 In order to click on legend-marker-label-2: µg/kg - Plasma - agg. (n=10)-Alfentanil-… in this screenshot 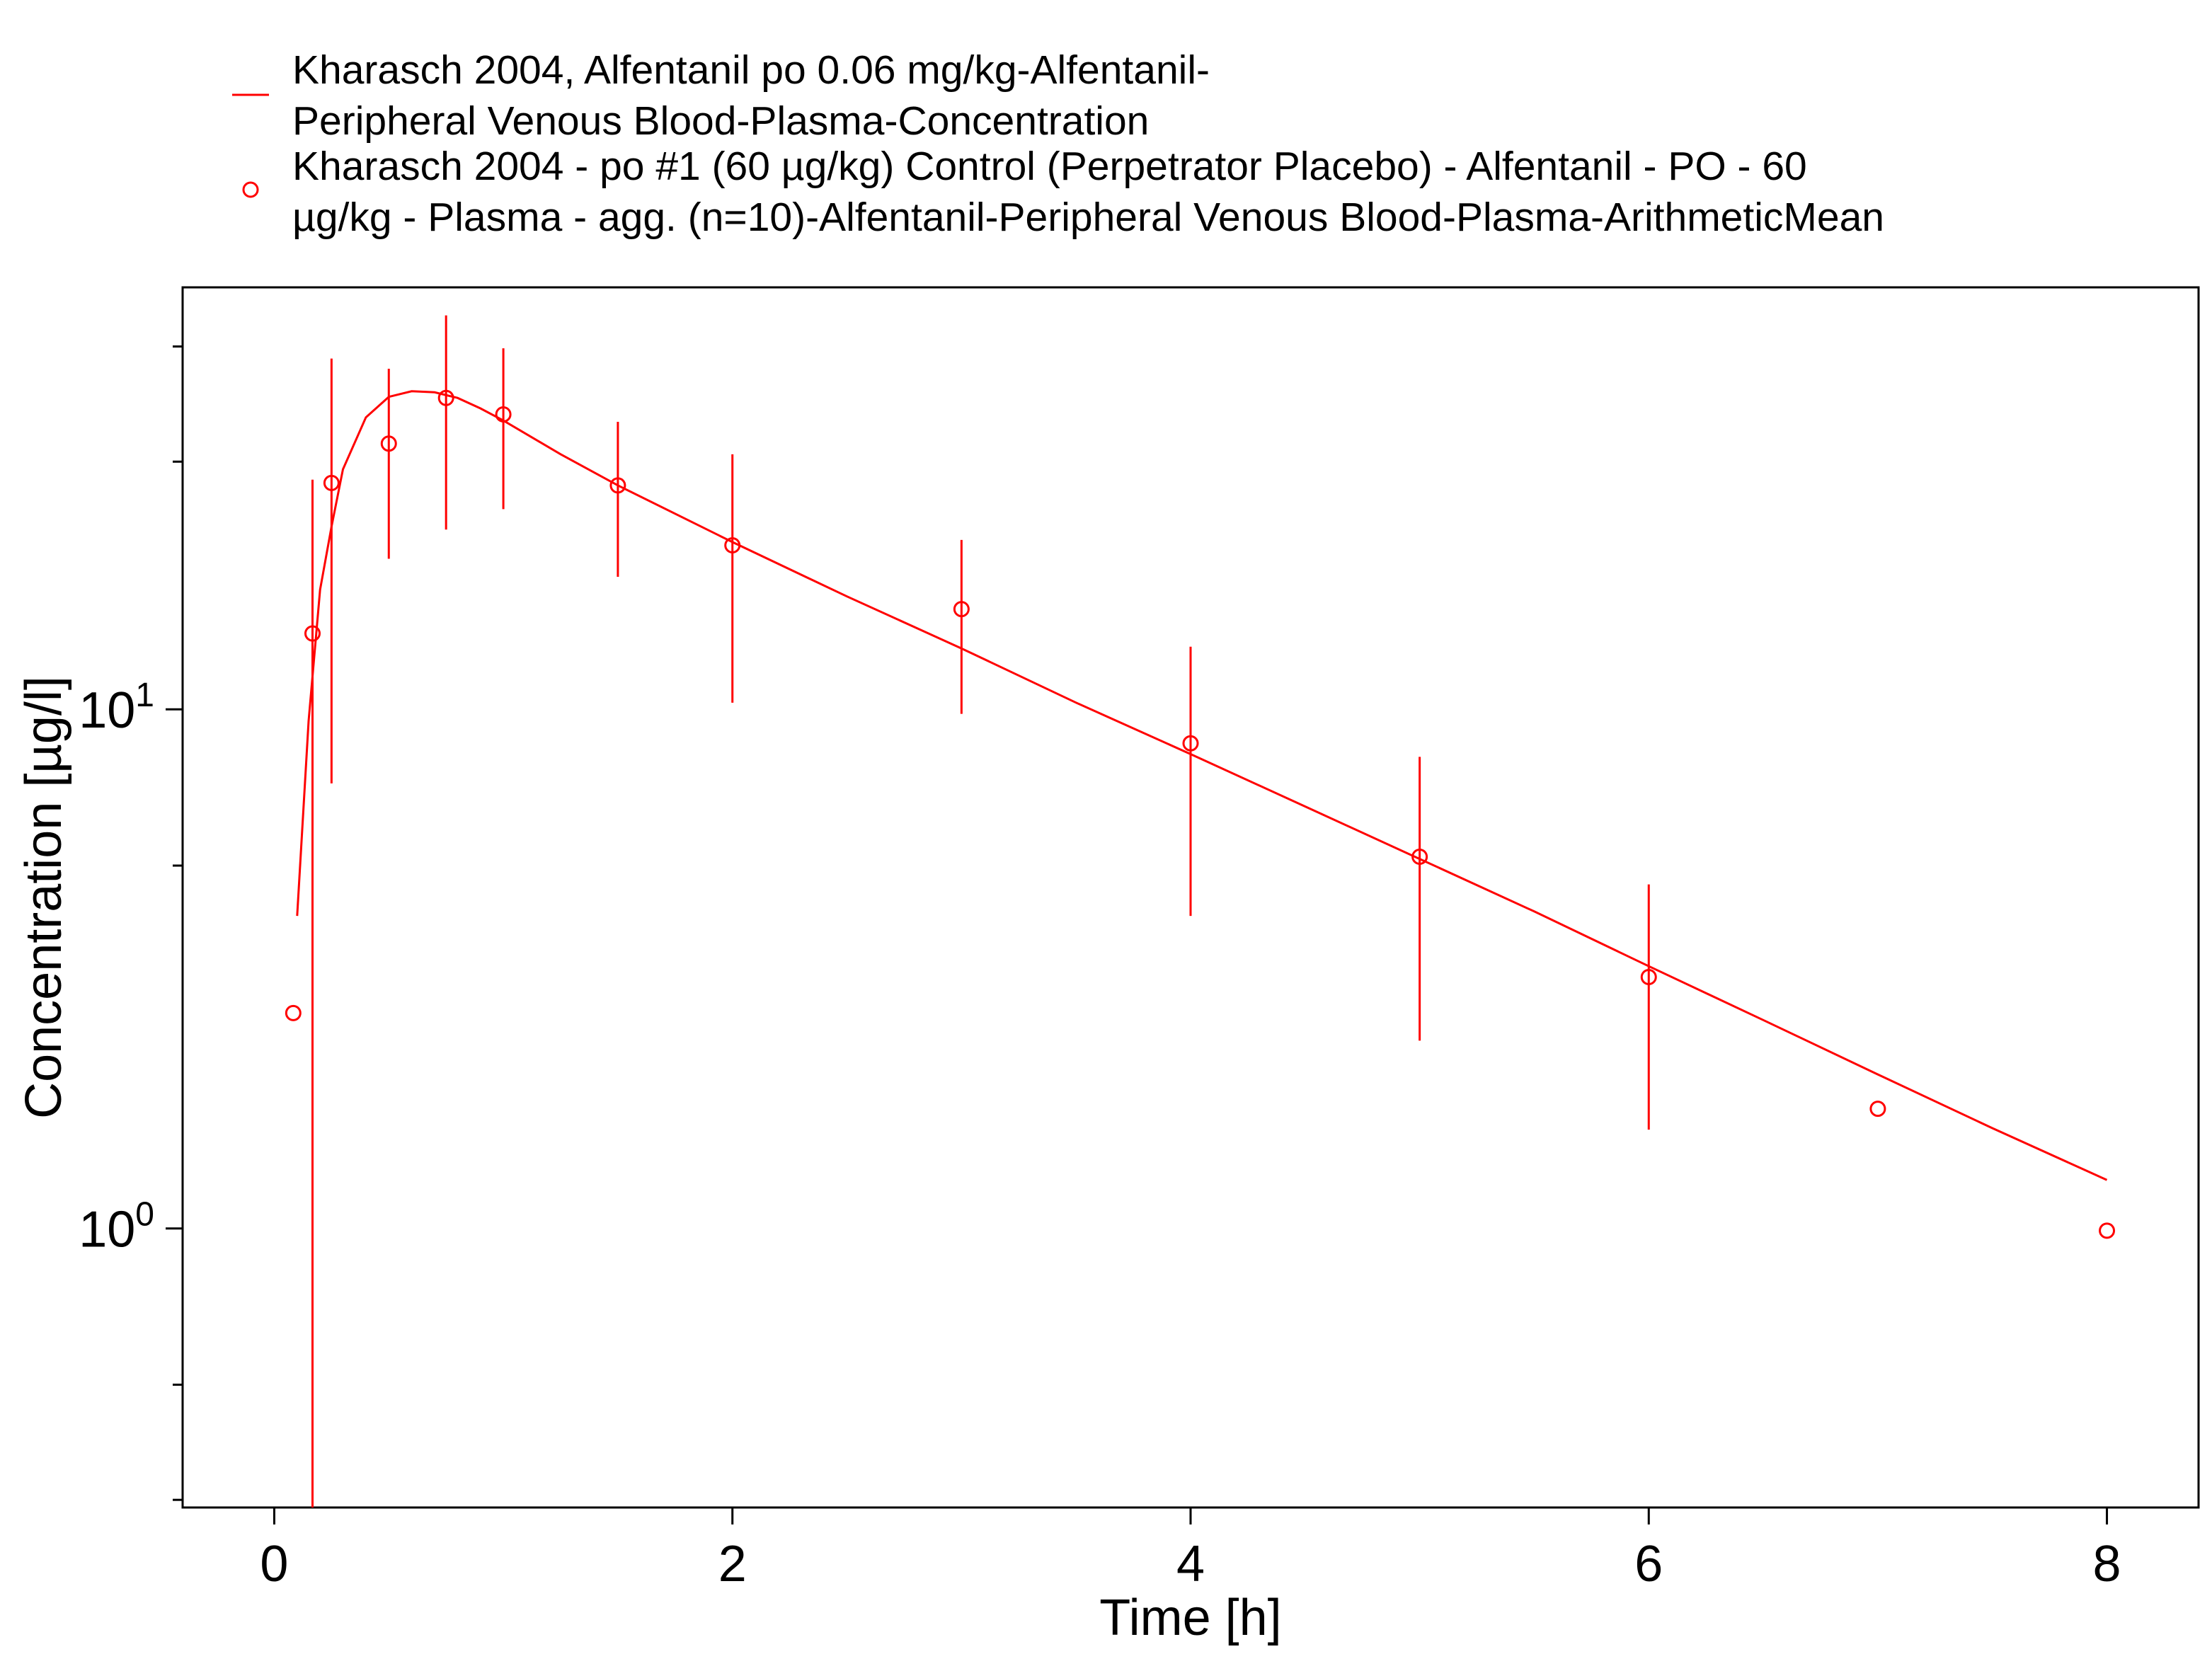, I will do `click(1088, 217)`.